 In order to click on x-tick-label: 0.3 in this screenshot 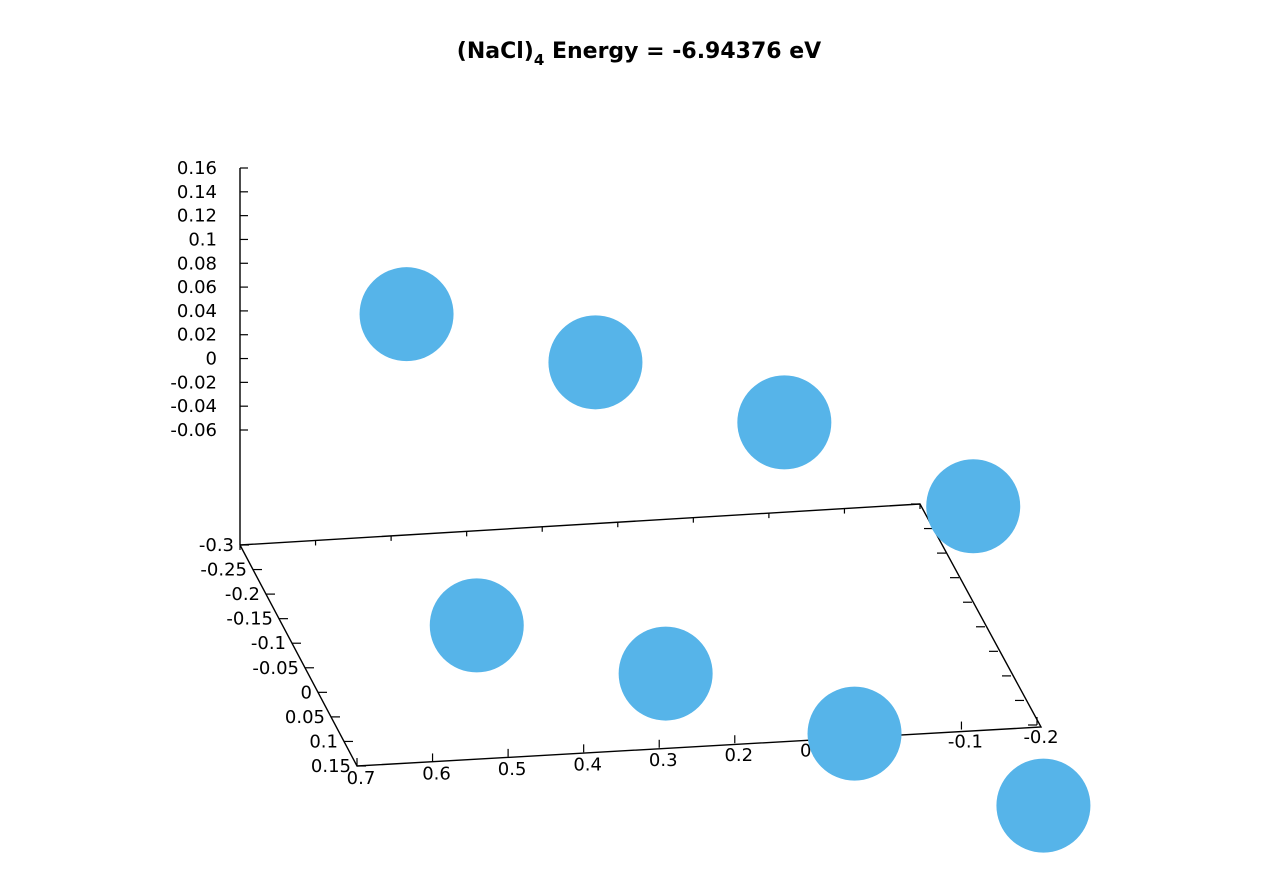, I will do `click(663, 760)`.